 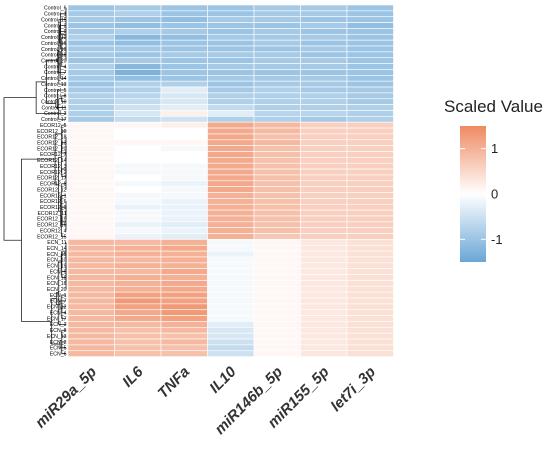 I want to click on legend-ticks: 1 0 -1, so click(x=481, y=194).